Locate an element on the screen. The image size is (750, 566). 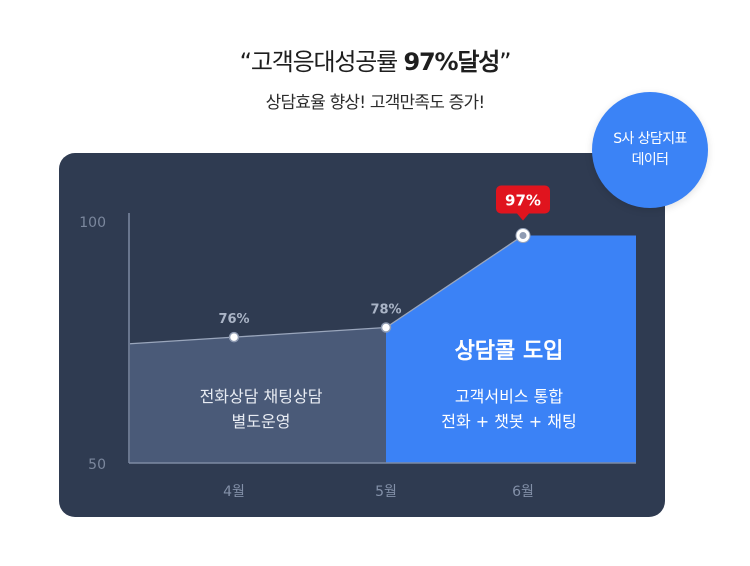
data-label: 78% is located at coordinates (385, 309).